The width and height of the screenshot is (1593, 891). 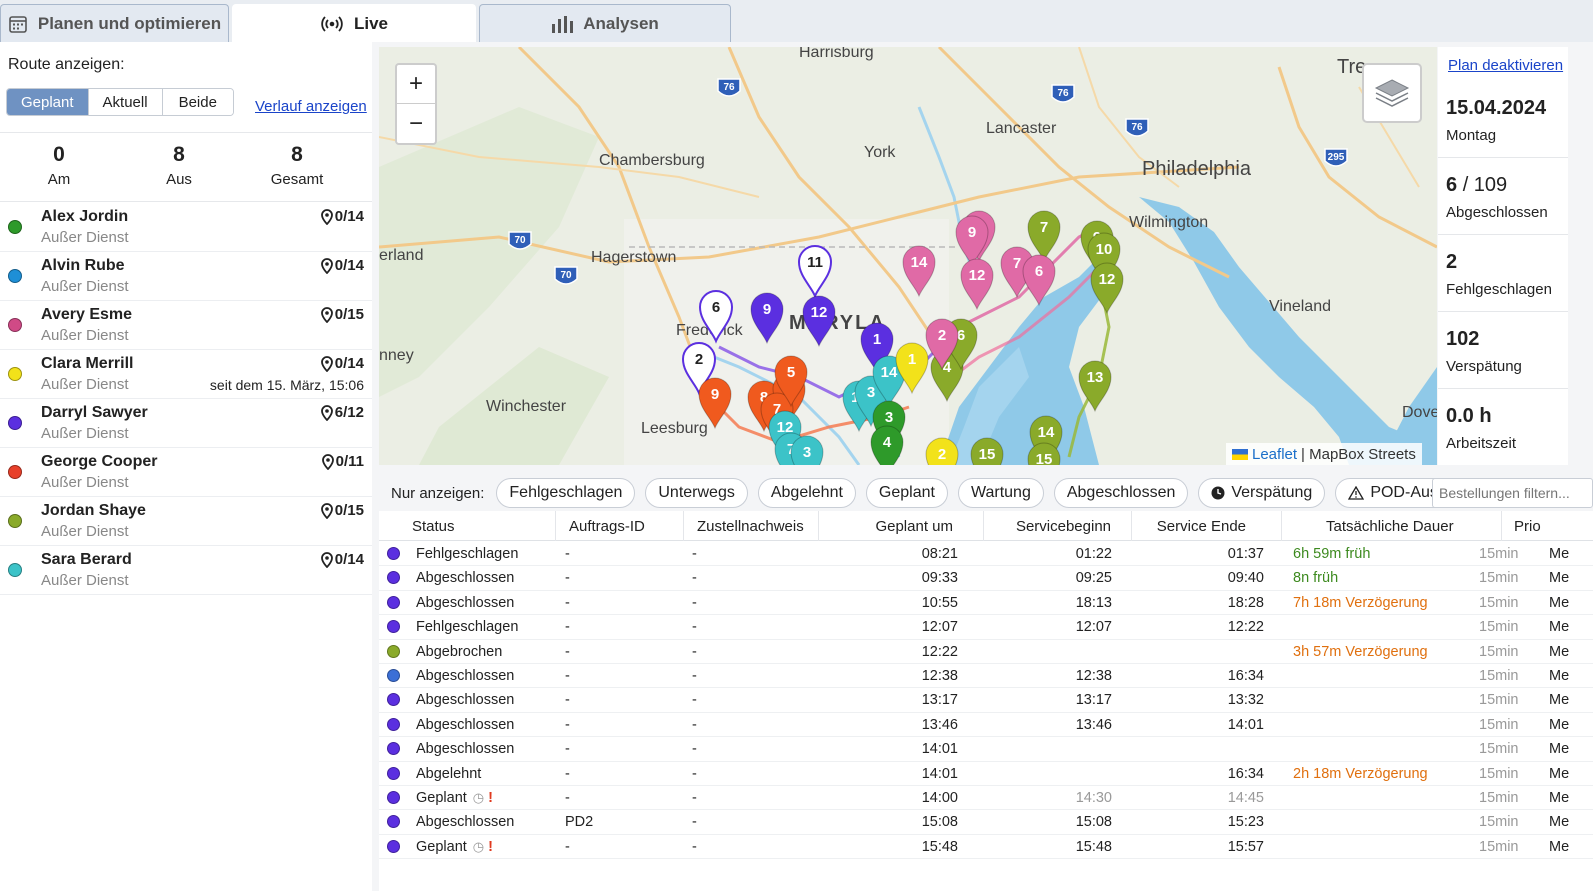 I want to click on tab-live: Live, so click(x=354, y=23).